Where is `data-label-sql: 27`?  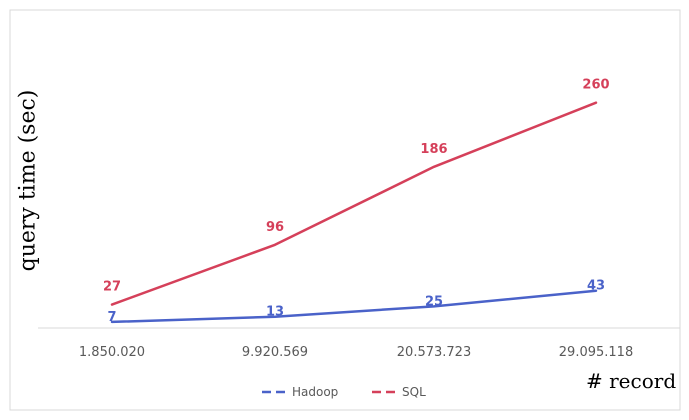 data-label-sql: 27 is located at coordinates (112, 287).